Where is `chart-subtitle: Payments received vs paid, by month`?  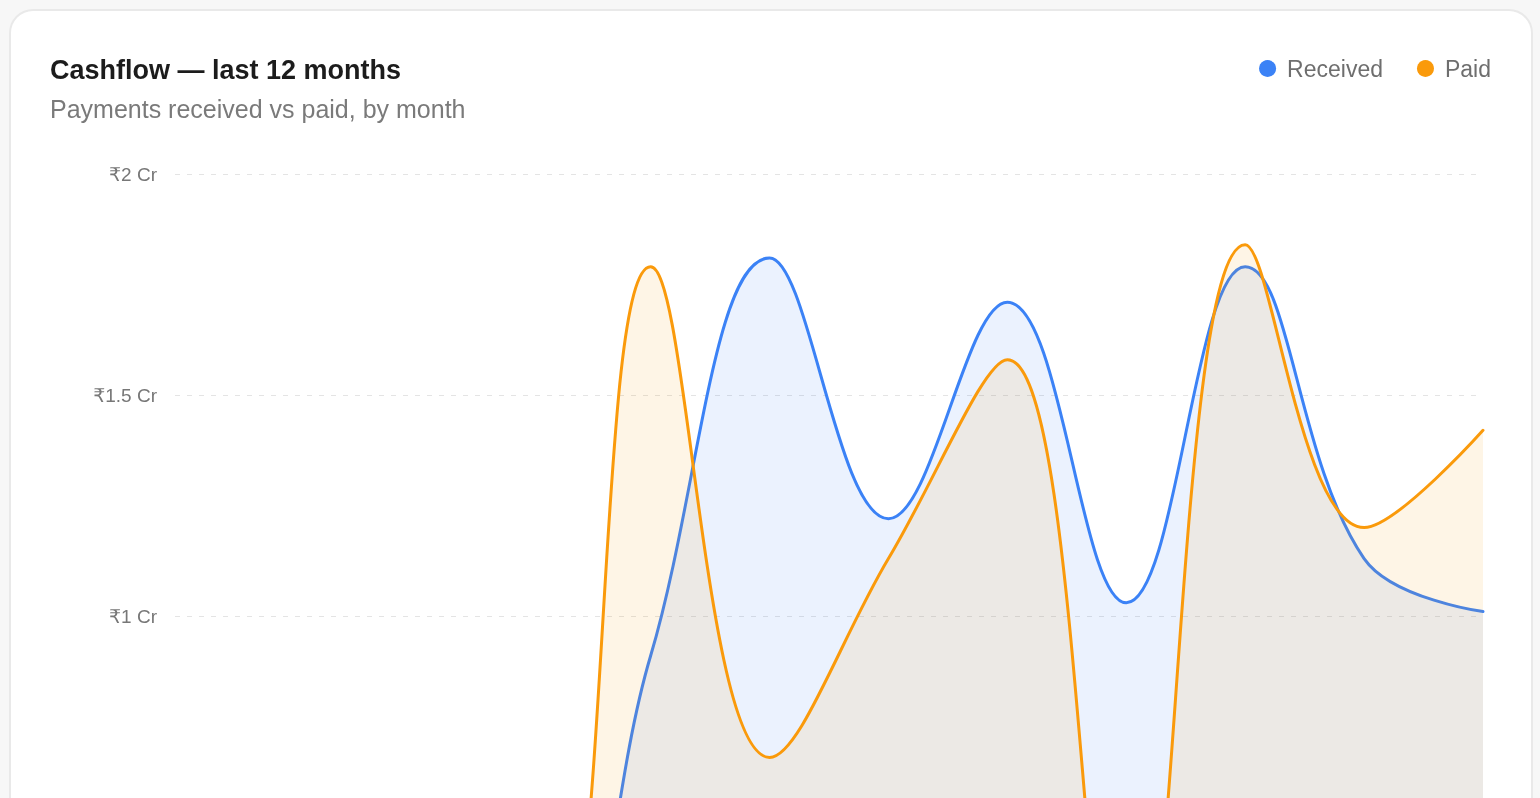 chart-subtitle: Payments received vs paid, by month is located at coordinates (258, 108).